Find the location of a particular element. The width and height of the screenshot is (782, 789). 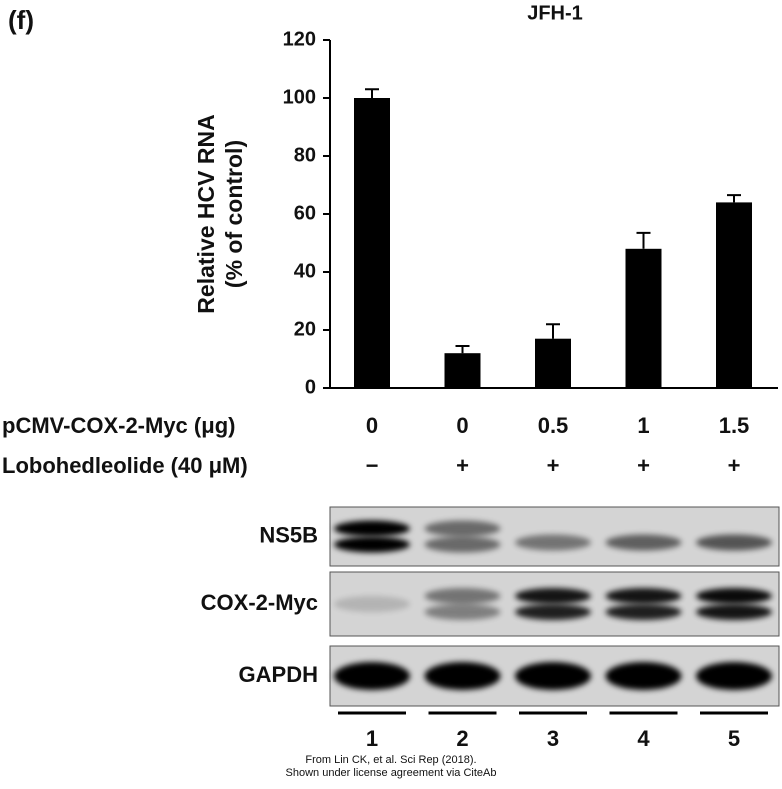

lane-label: 5 is located at coordinates (734, 738).